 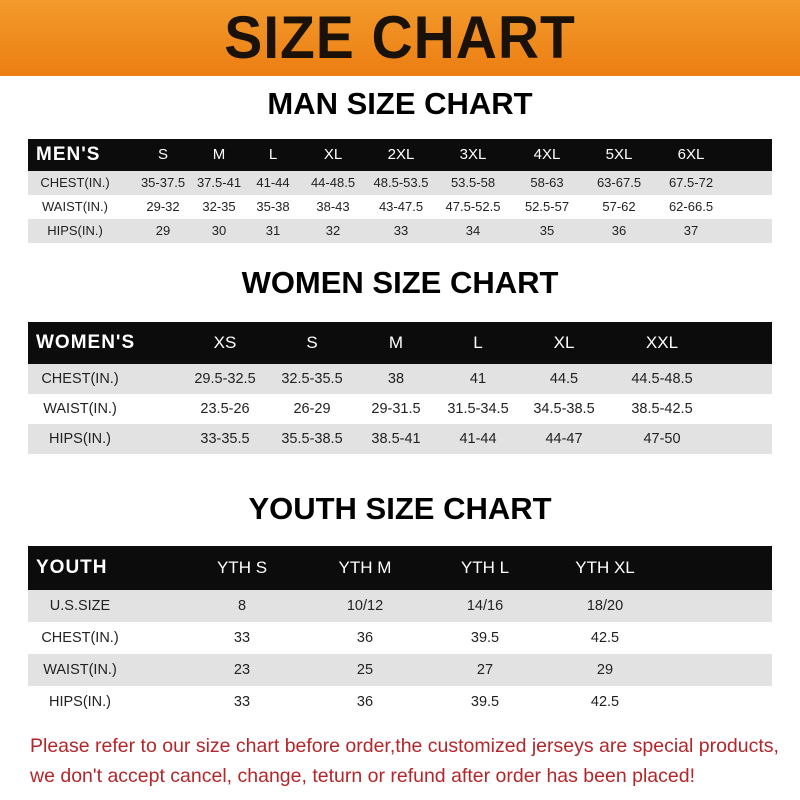 I want to click on table-cell: 44-47, so click(x=564, y=439).